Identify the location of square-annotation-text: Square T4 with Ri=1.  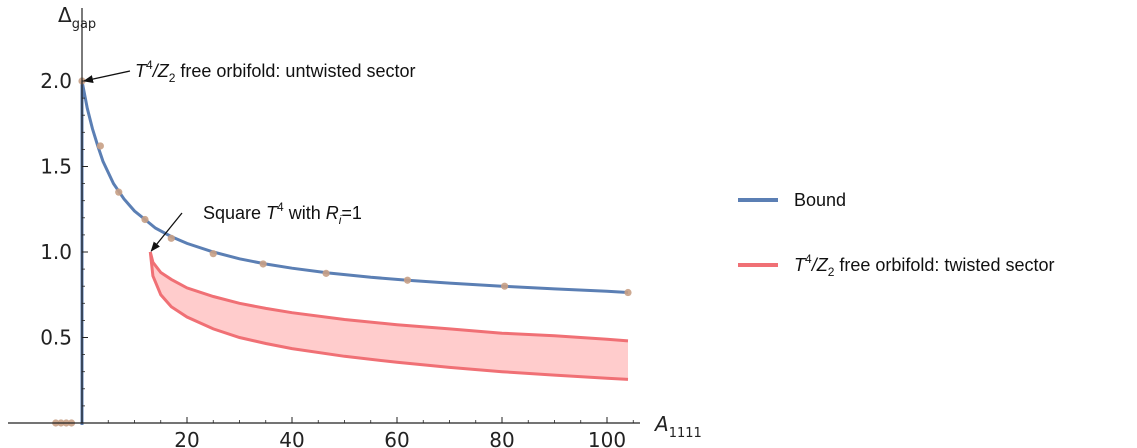
(282, 213).